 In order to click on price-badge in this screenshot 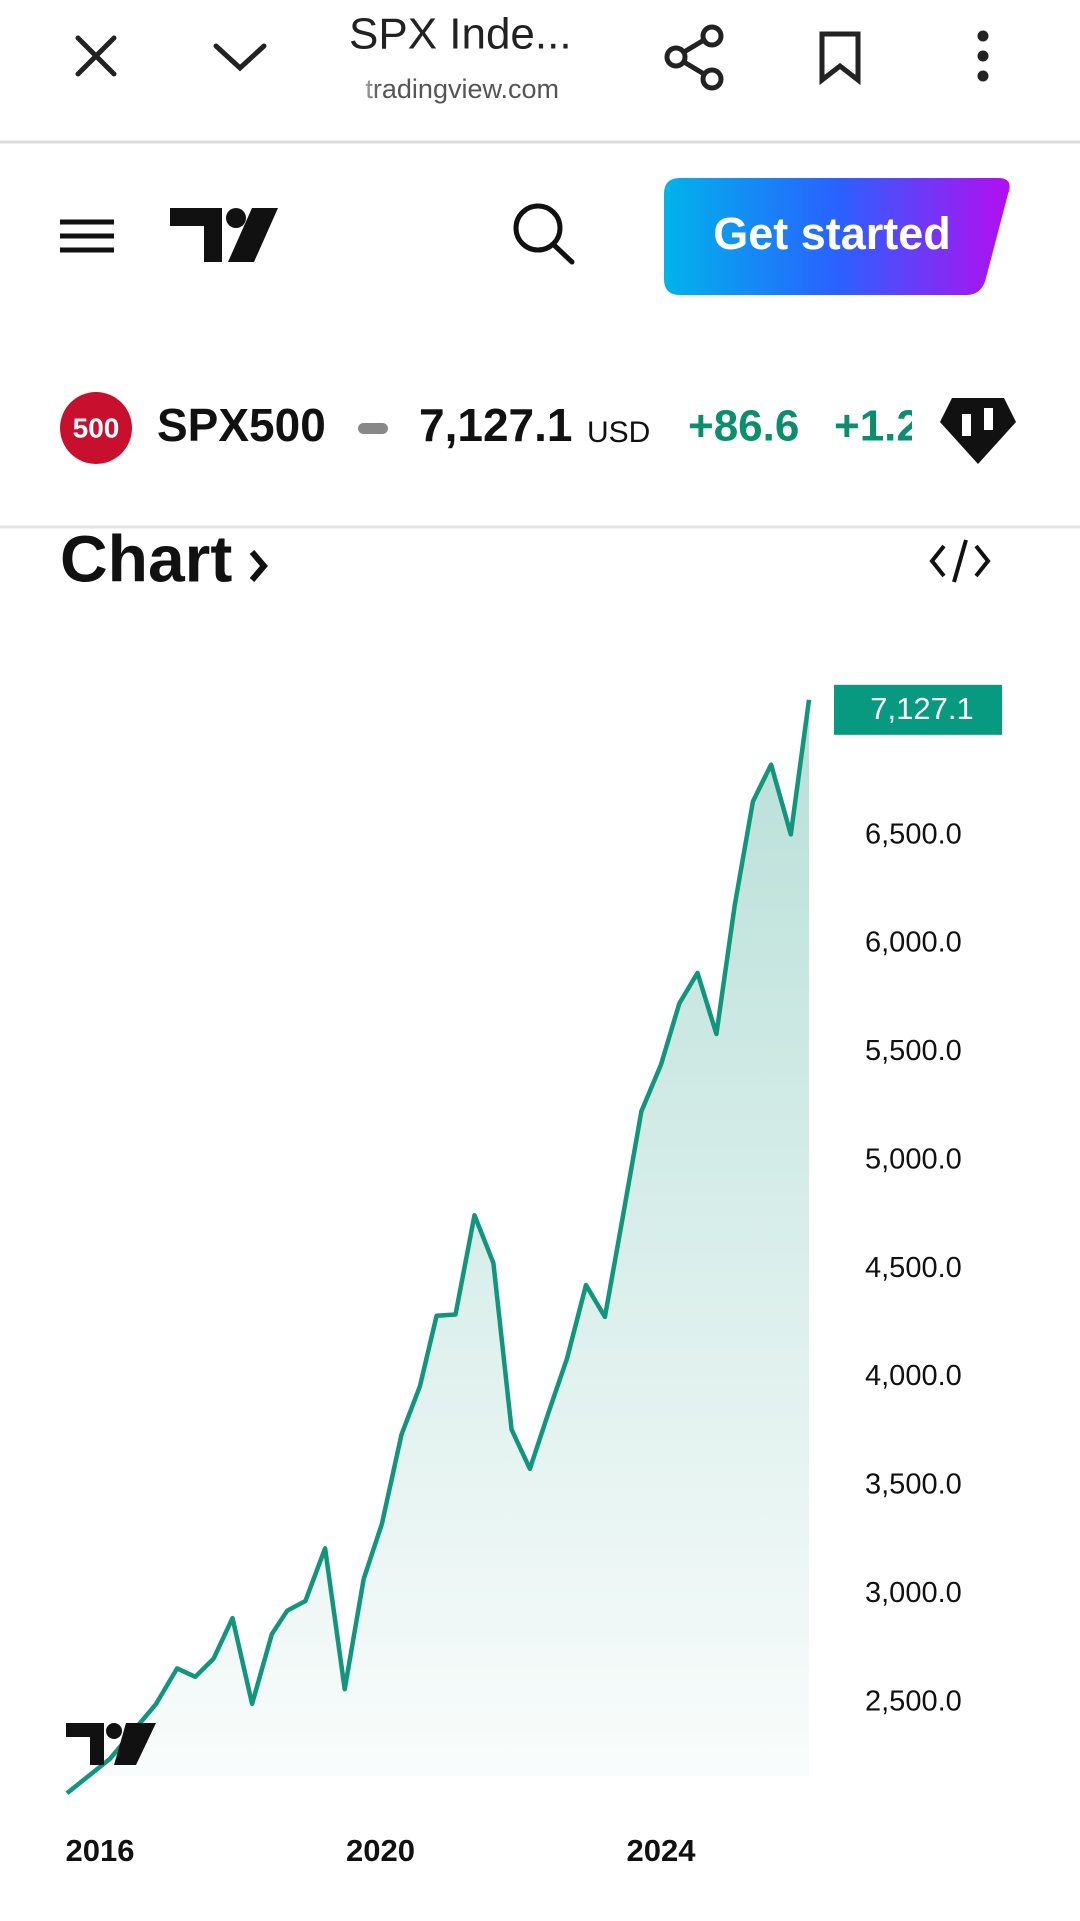, I will do `click(918, 709)`.